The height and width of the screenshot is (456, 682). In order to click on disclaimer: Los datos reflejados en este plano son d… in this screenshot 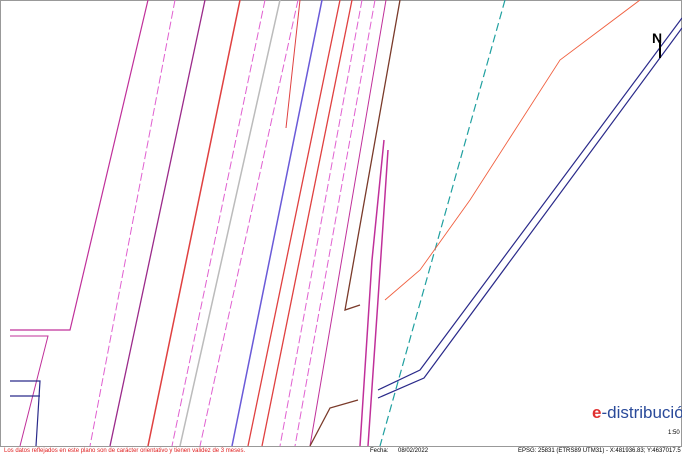, I will do `click(125, 451)`.